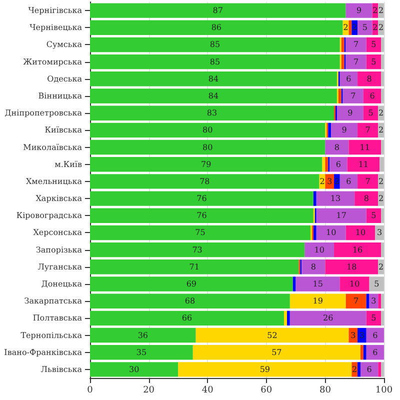  Describe the element at coordinates (61, 369) in the screenshot. I see `y-tick-label: Львівська` at that location.